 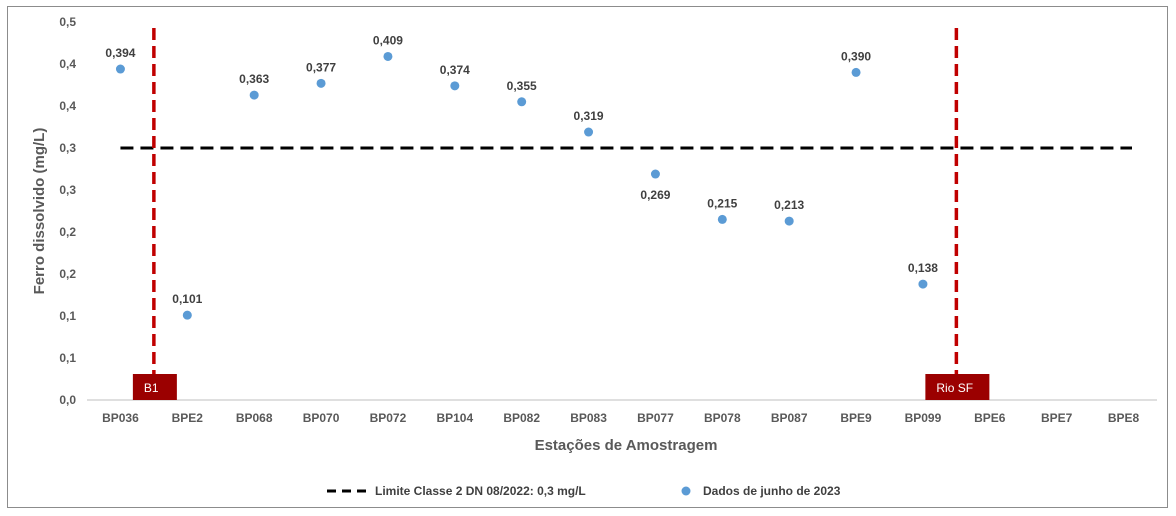 What do you see at coordinates (923, 268) in the screenshot?
I see `data-label: 0,138` at bounding box center [923, 268].